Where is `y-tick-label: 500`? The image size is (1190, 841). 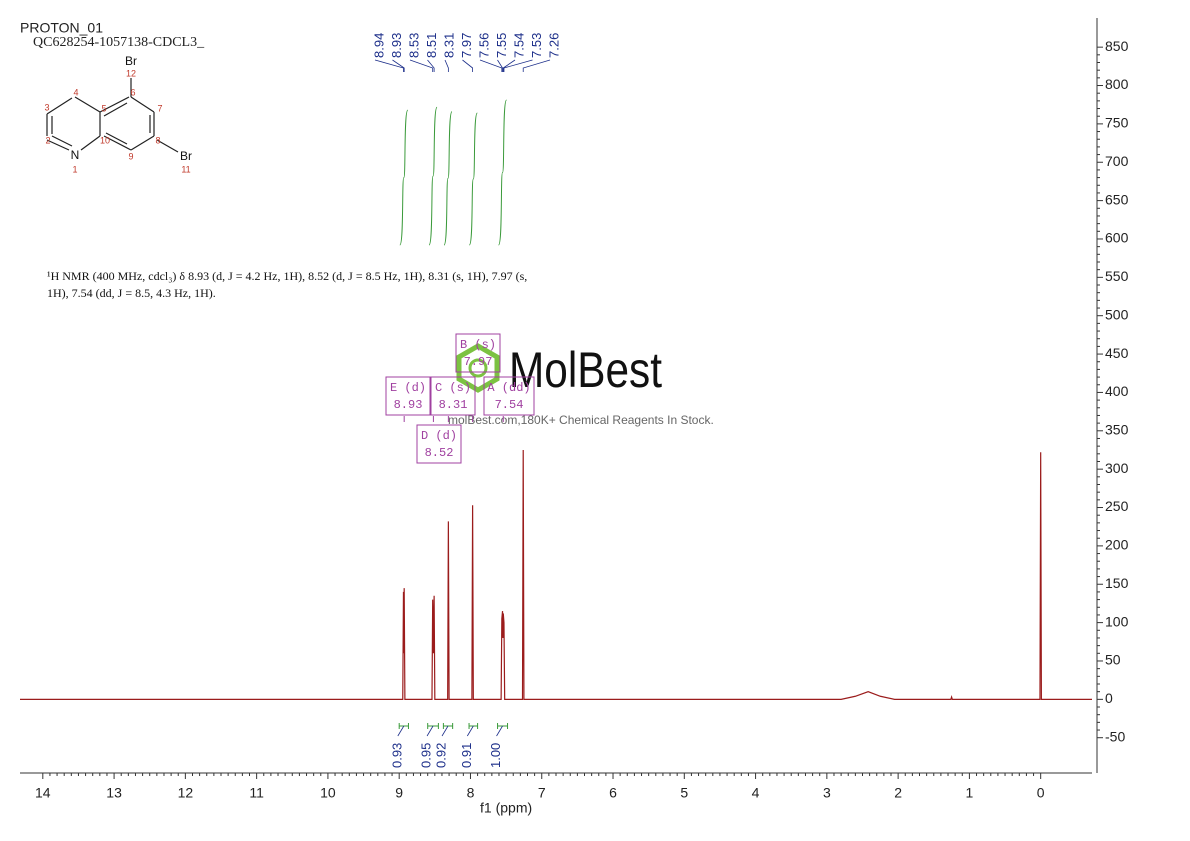 y-tick-label: 500 is located at coordinates (1117, 314).